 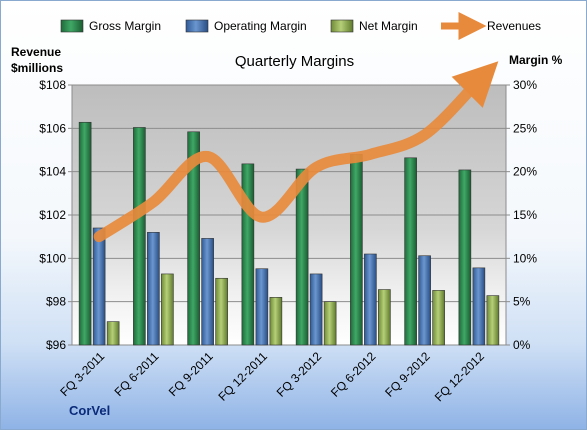 What do you see at coordinates (242, 376) in the screenshot?
I see `x-tick-label: FQ 12-2011` at bounding box center [242, 376].